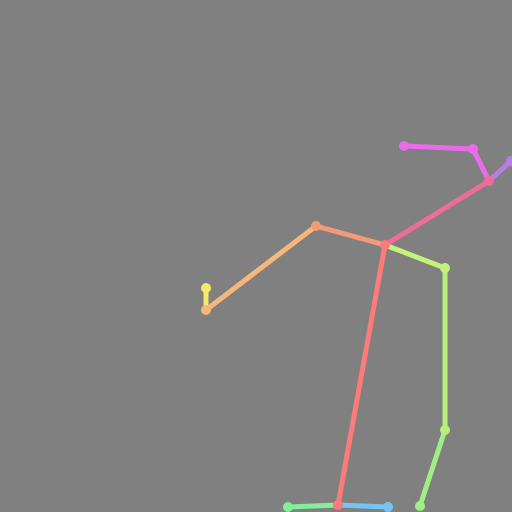  I want to click on limb-lower-arm-right, so click(432, 468).